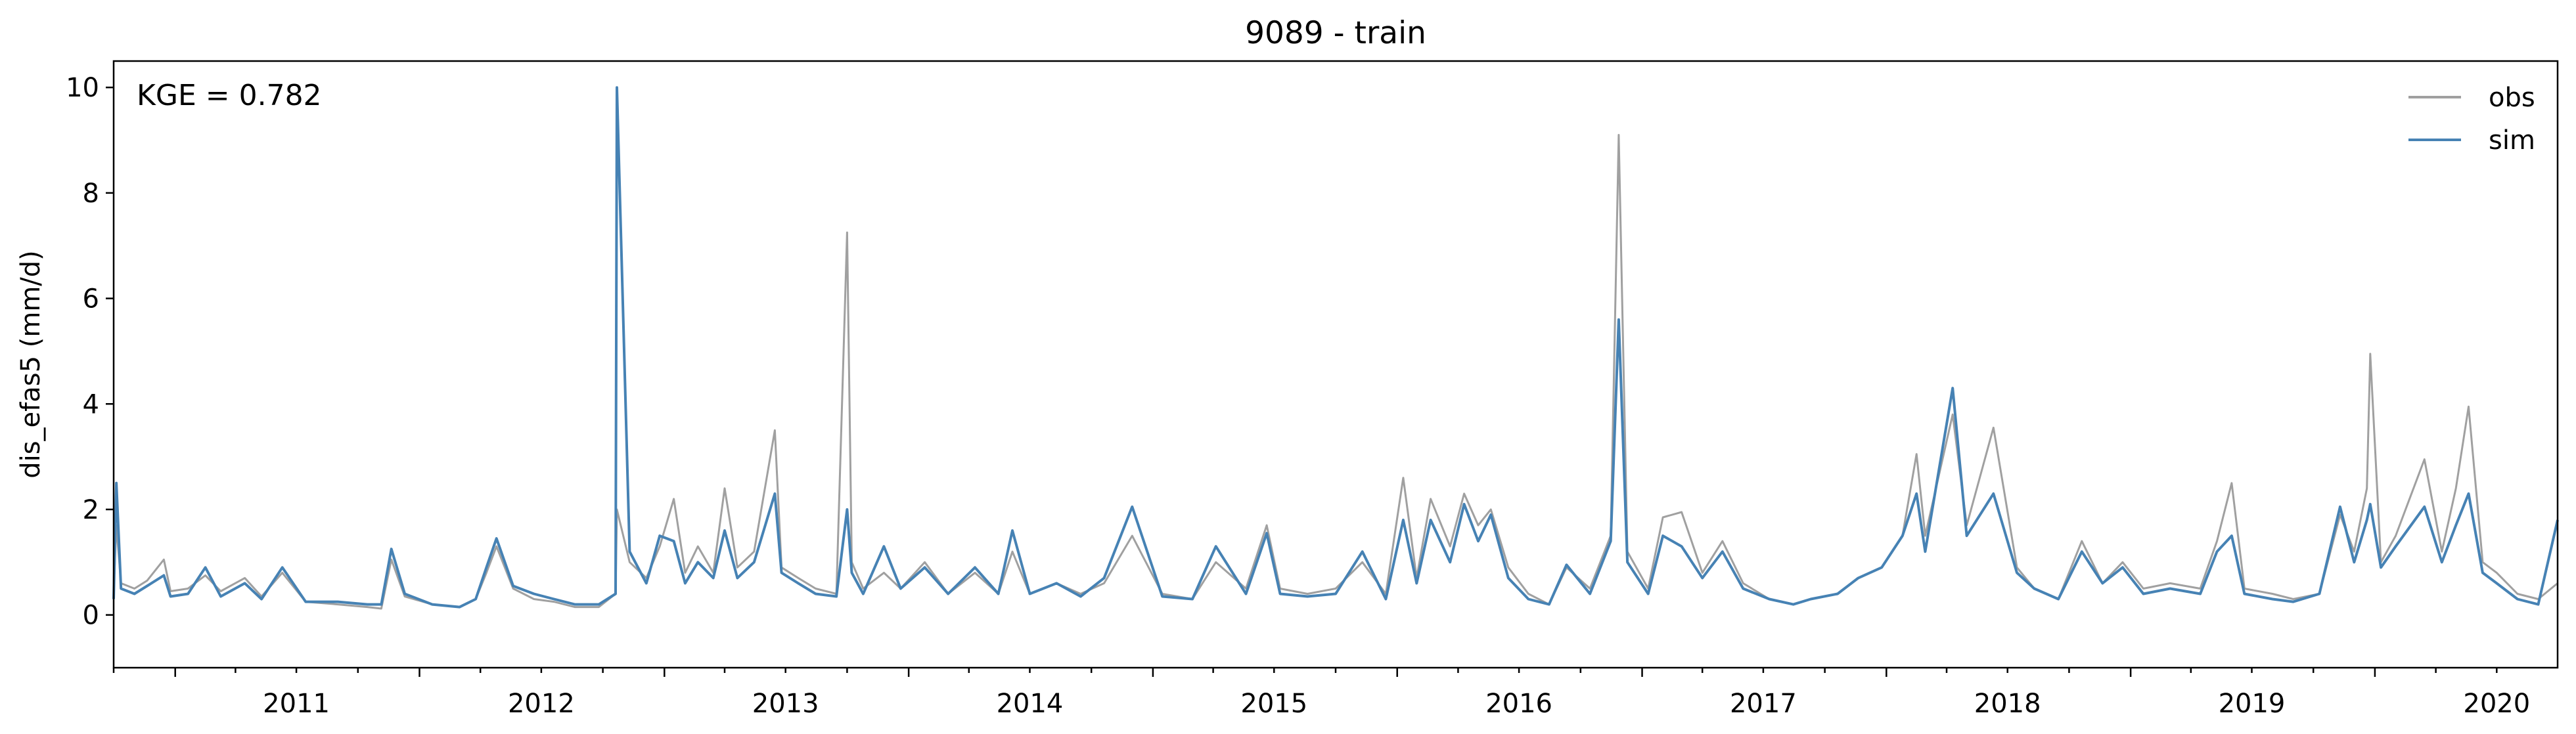 This screenshot has width=2576, height=734. I want to click on y-ticks: 0 2 4 6 8 10, so click(90, 352).